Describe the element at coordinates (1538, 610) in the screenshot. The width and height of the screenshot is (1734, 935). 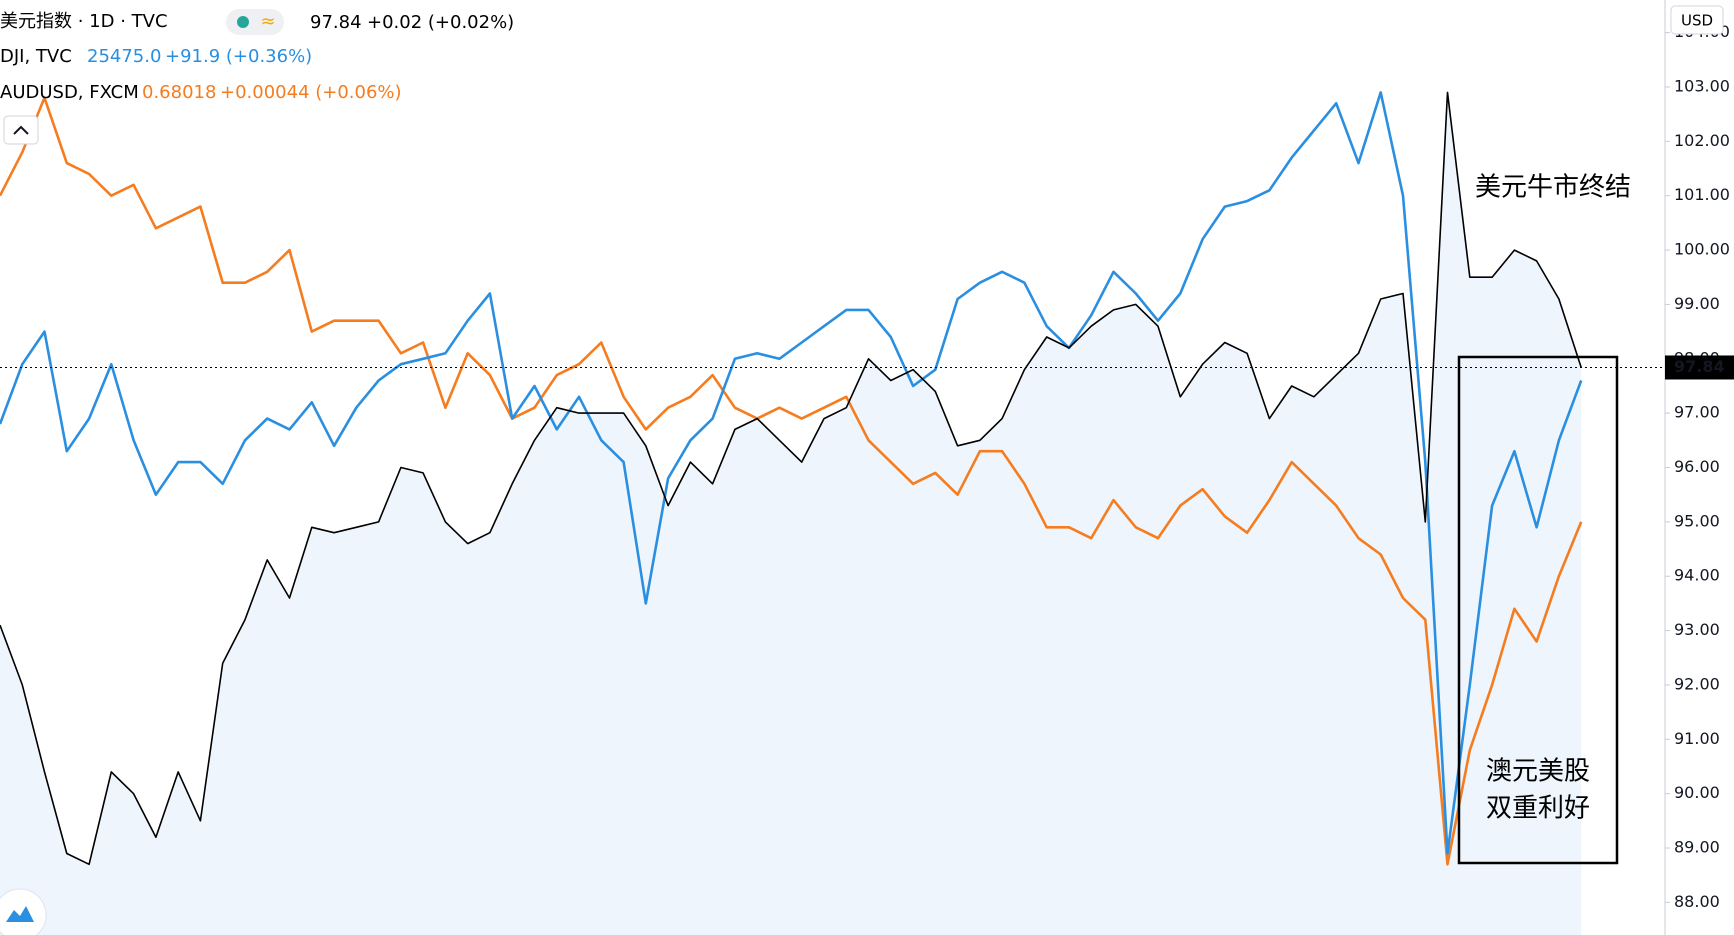
I see `highlight-box` at that location.